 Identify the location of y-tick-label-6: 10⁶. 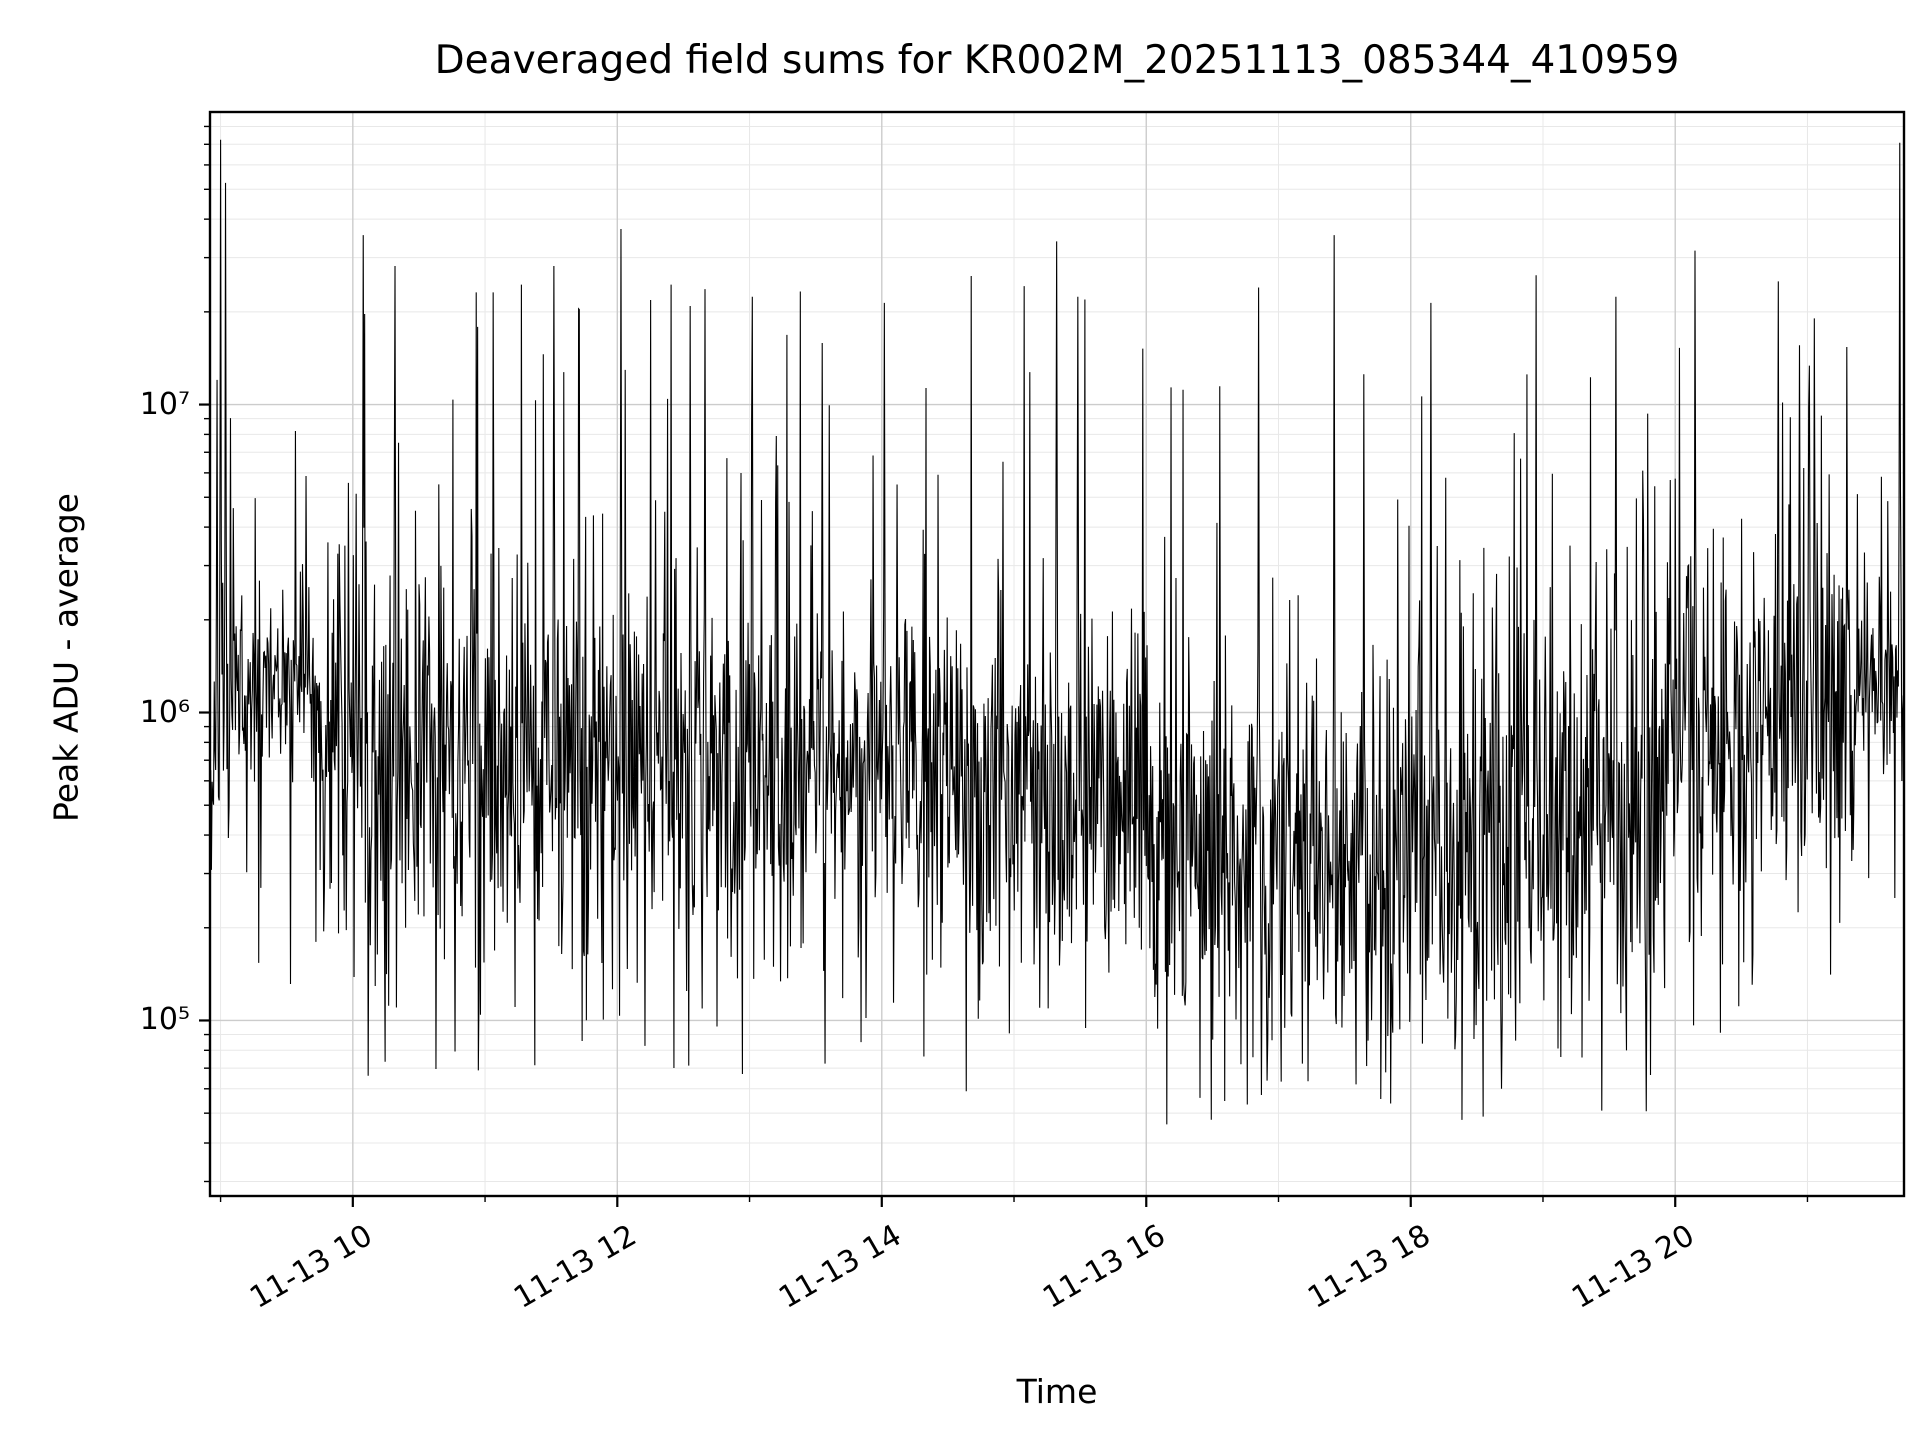
(164, 712).